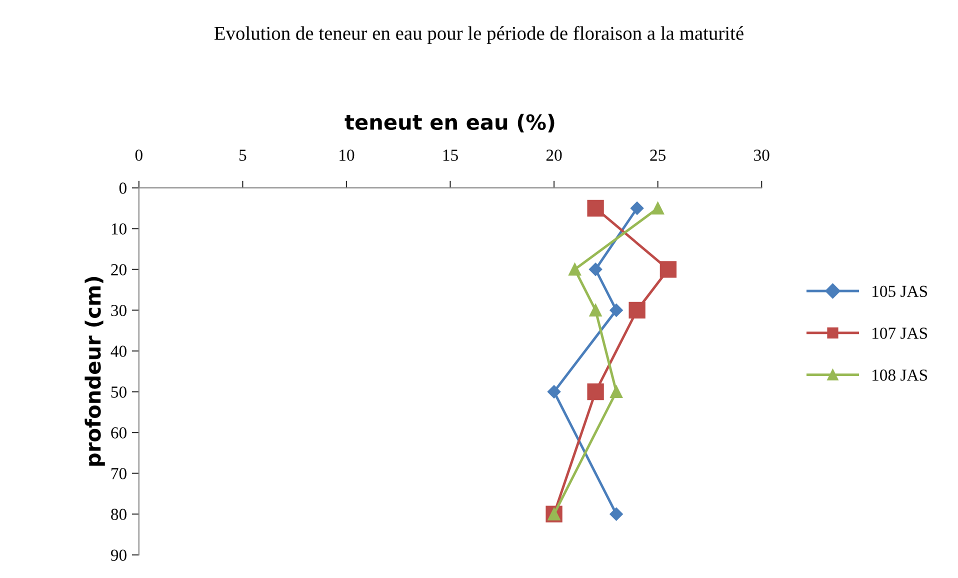 The width and height of the screenshot is (958, 578). I want to click on y-tick-label: 40, so click(118, 351).